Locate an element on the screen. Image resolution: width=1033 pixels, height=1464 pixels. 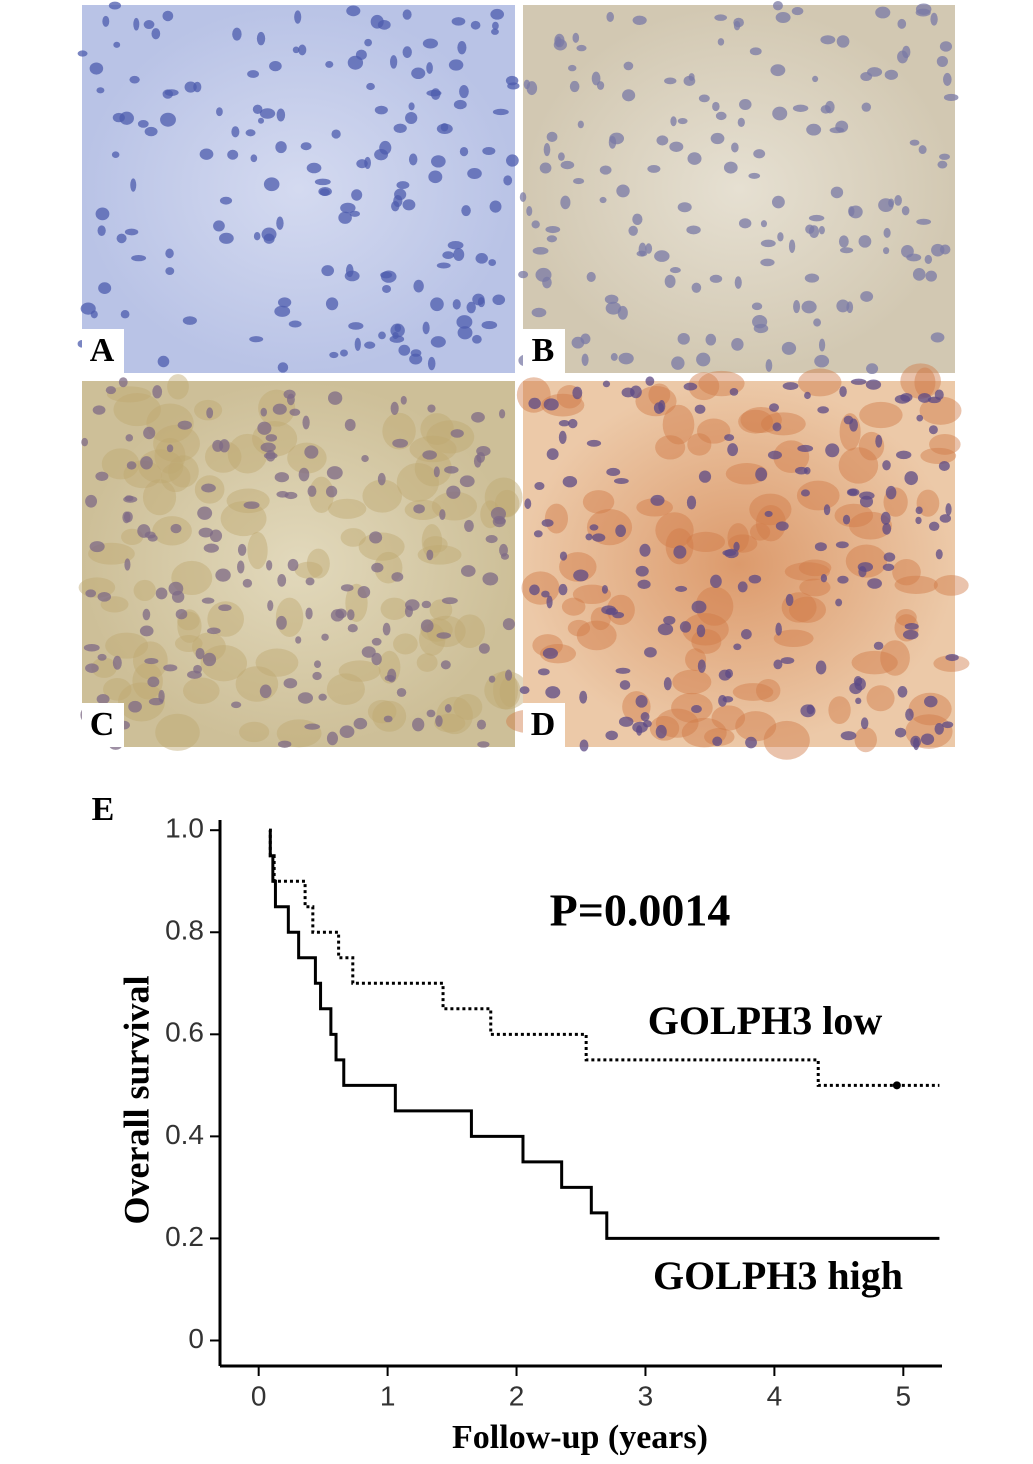
panel-label: B is located at coordinates (543, 350).